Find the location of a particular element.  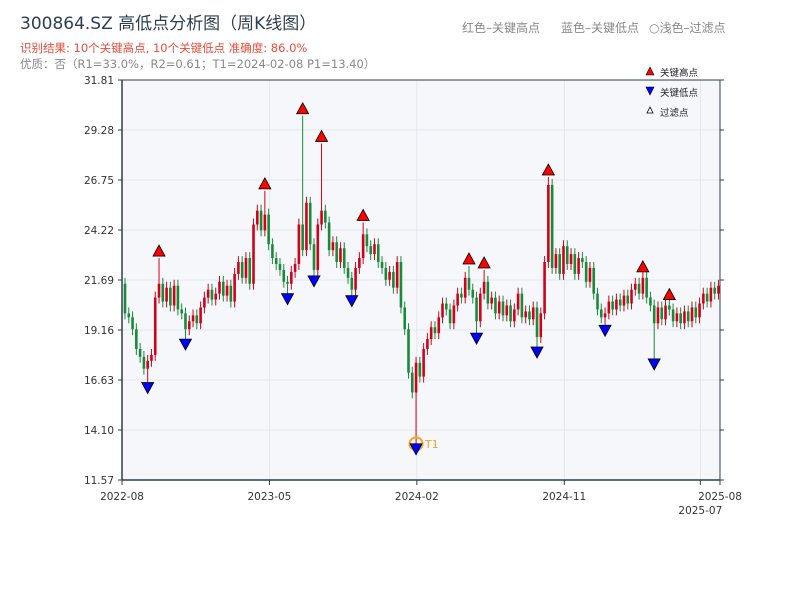

y-tick-label: 11.57 is located at coordinates (99, 481).